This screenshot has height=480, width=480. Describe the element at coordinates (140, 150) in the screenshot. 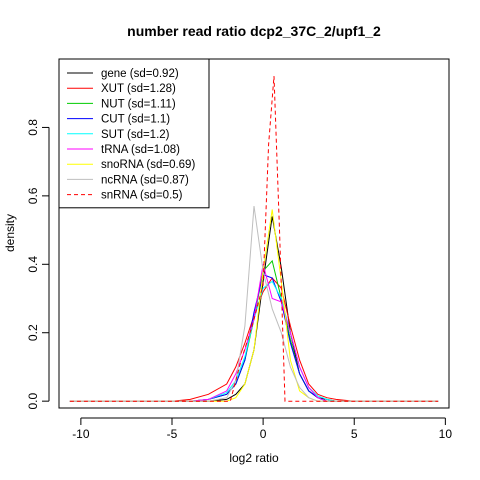

I see `legend-label: tRNA (sd=1.08)` at that location.